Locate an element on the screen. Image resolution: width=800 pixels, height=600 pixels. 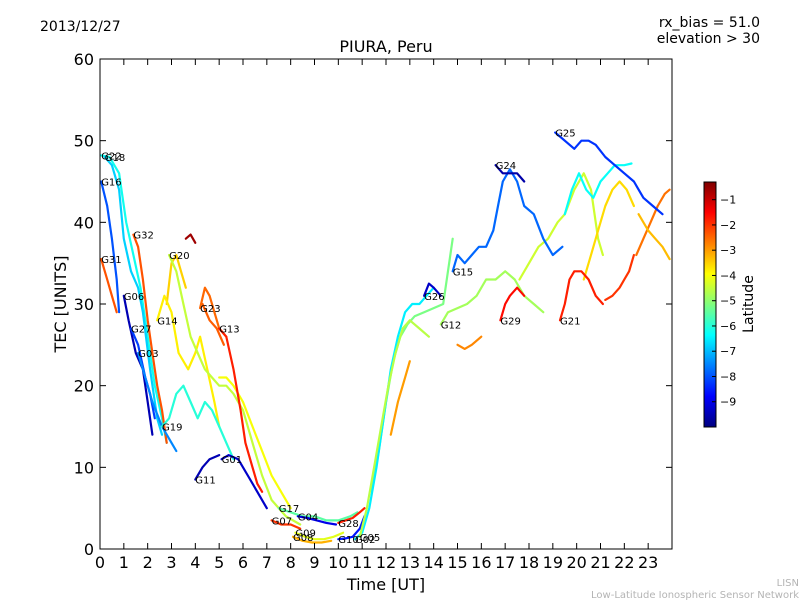
series-line-g11 is located at coordinates (207, 467).